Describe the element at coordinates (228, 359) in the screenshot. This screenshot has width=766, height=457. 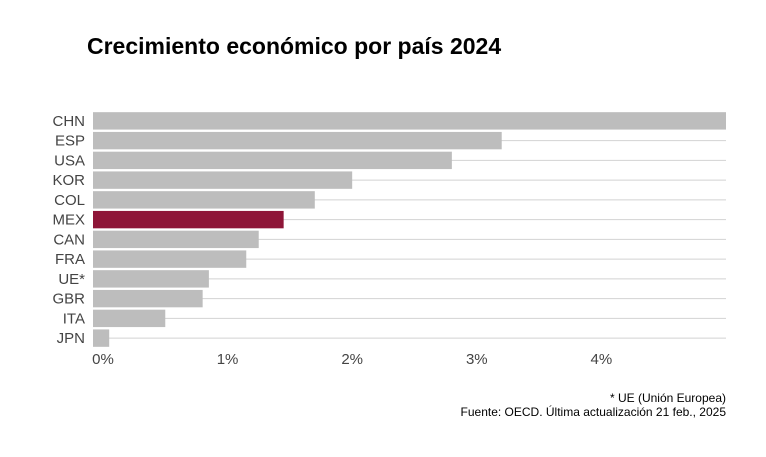
I see `x-tick-label: 1%` at that location.